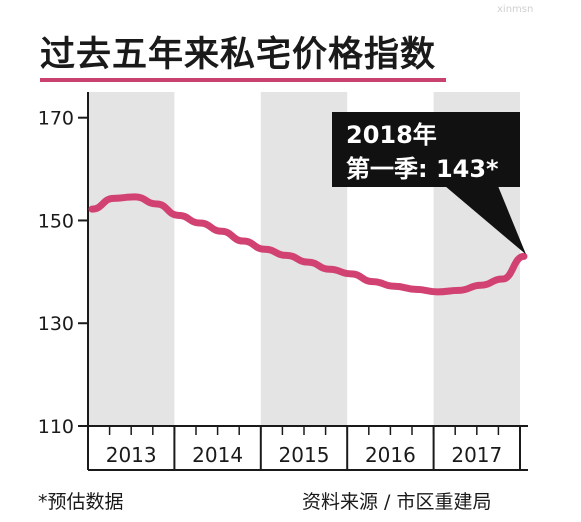 The height and width of the screenshot is (522, 581). Describe the element at coordinates (56, 324) in the screenshot. I see `y-tick-label: 130` at that location.